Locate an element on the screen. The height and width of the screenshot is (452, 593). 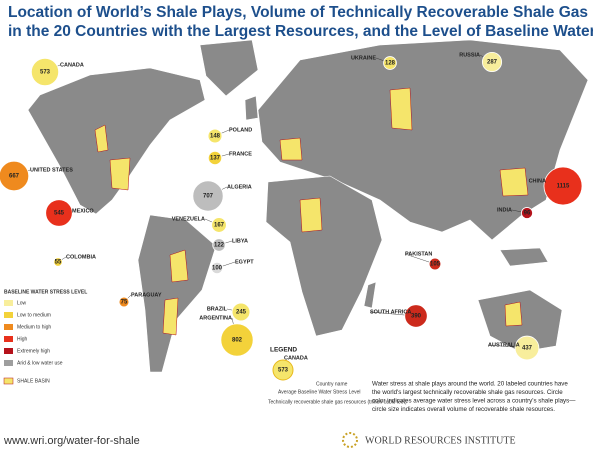
country-label: ARGENTINA is located at coordinates (215, 318).